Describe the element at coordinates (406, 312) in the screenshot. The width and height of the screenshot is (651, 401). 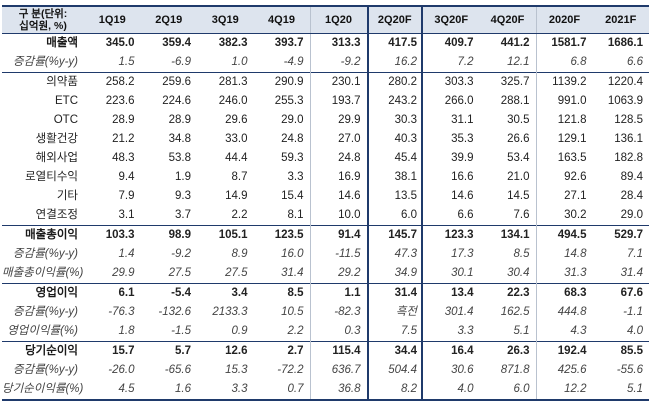
I see `value-cell: 흑전` at that location.